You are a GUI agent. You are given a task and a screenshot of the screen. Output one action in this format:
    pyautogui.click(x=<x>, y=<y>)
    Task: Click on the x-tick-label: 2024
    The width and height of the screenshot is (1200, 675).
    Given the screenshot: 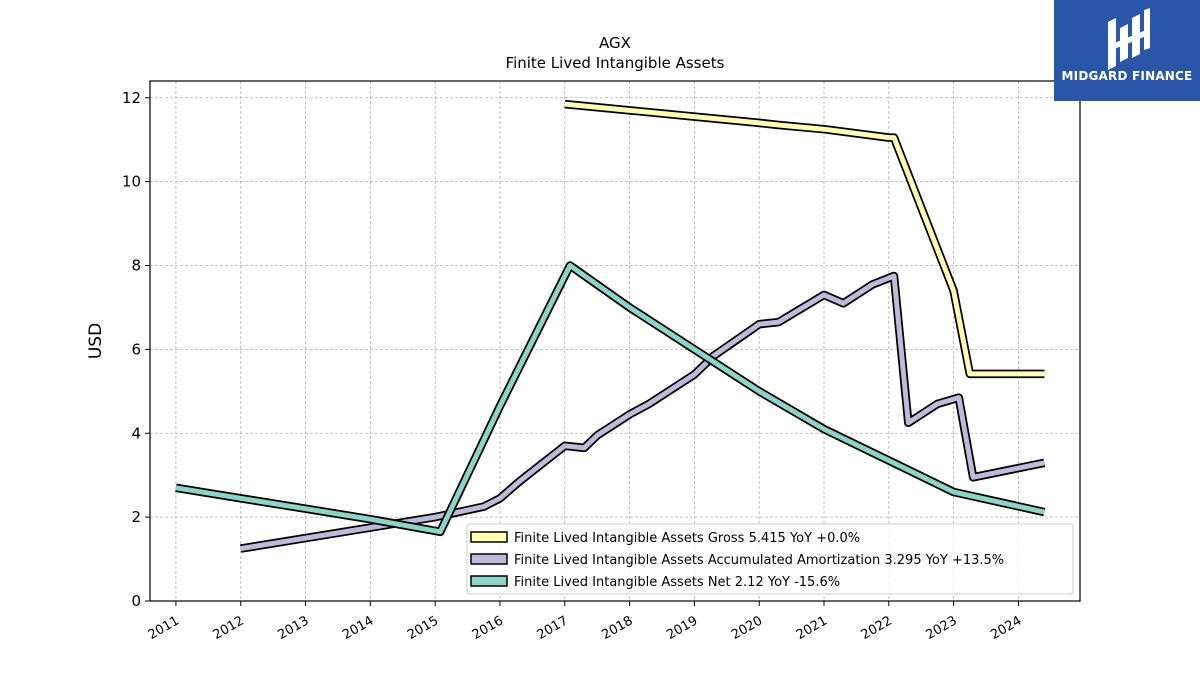 What is the action you would take?
    pyautogui.click(x=1006, y=628)
    